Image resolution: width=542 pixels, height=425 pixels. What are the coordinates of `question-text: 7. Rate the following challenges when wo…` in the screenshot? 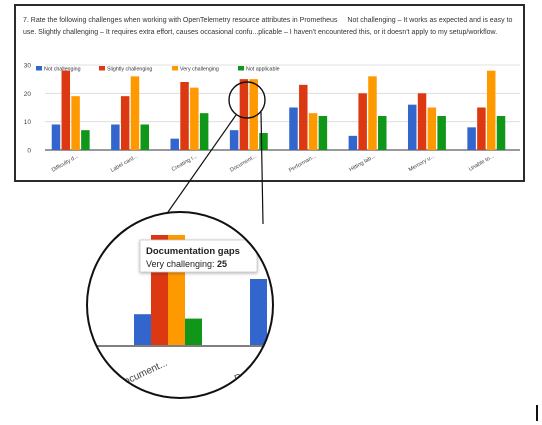 It's located at (272, 27).